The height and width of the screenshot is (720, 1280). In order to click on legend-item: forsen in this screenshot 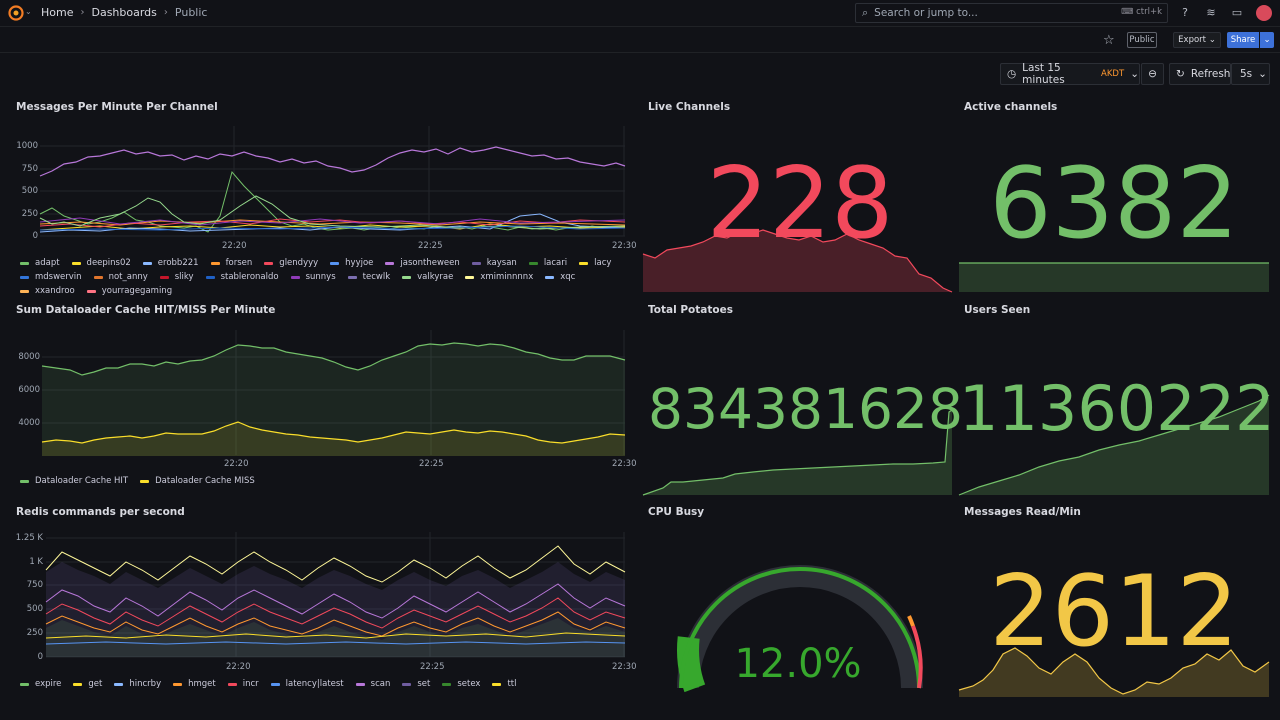, I will do `click(231, 263)`.